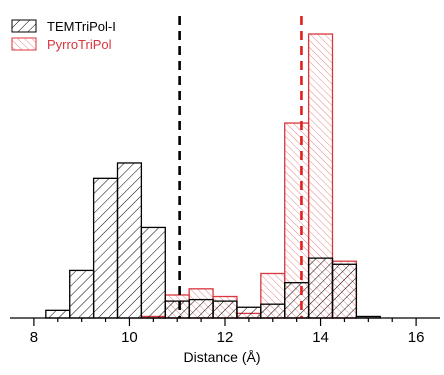 This screenshot has width=444, height=375. Describe the element at coordinates (24, 44) in the screenshot. I see `legend-swatch-pyrrotripol` at that location.